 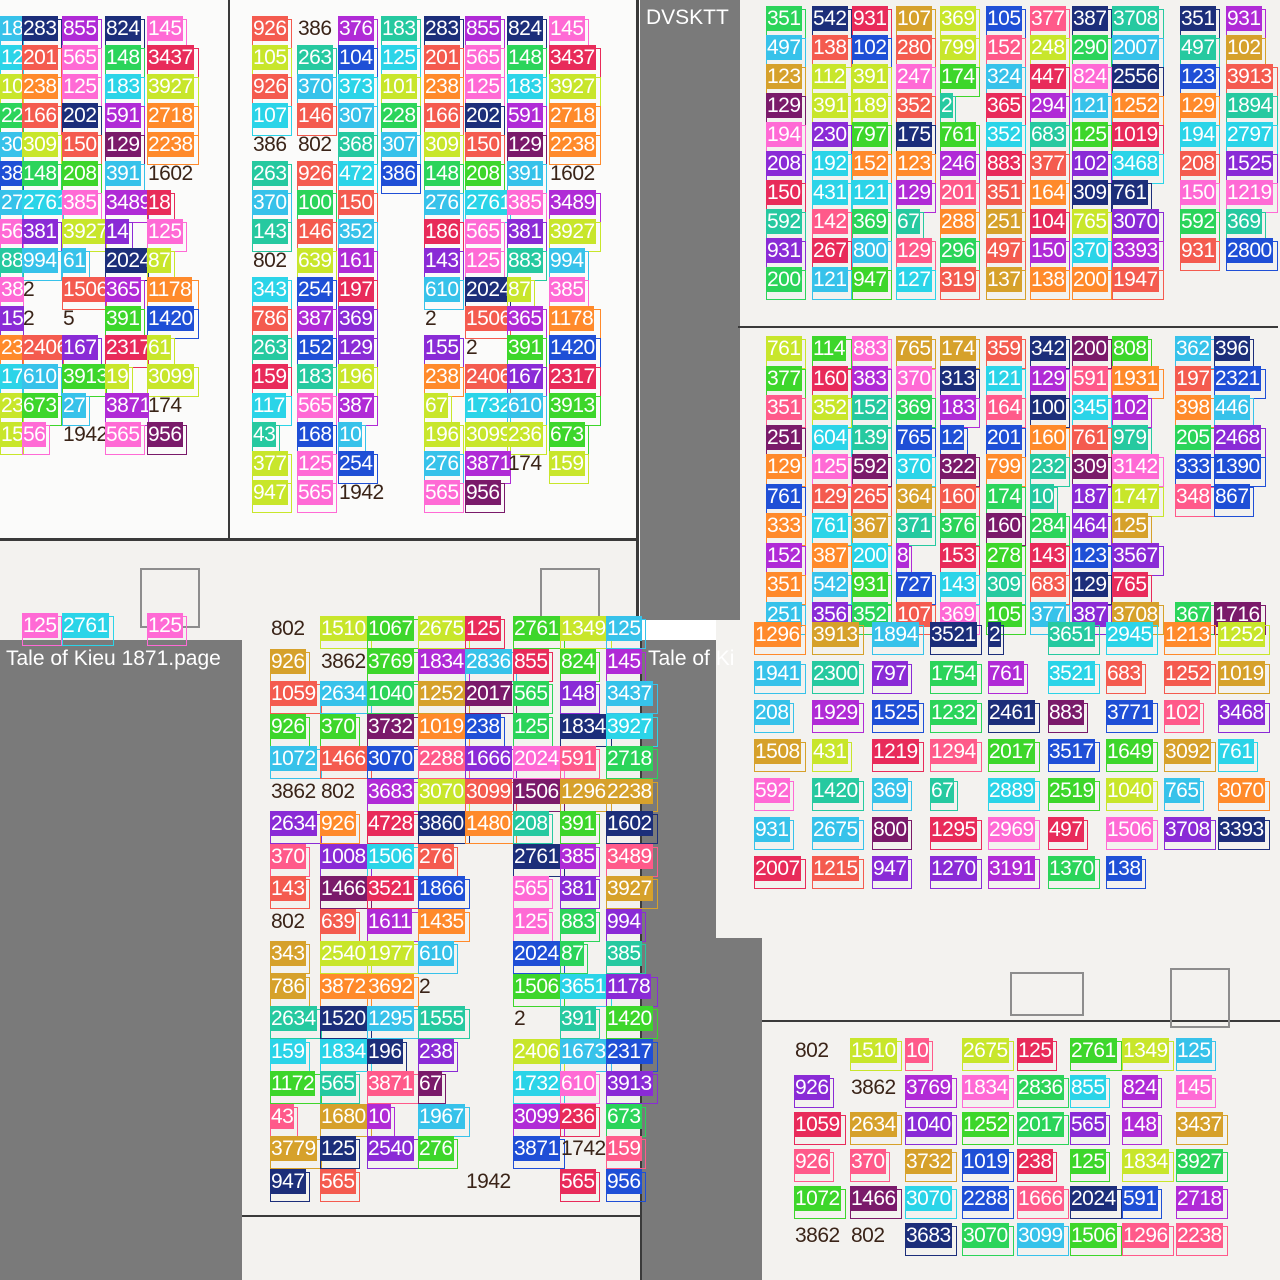 What do you see at coordinates (958, 466) in the screenshot?
I see `ocr-number-label: 322` at bounding box center [958, 466].